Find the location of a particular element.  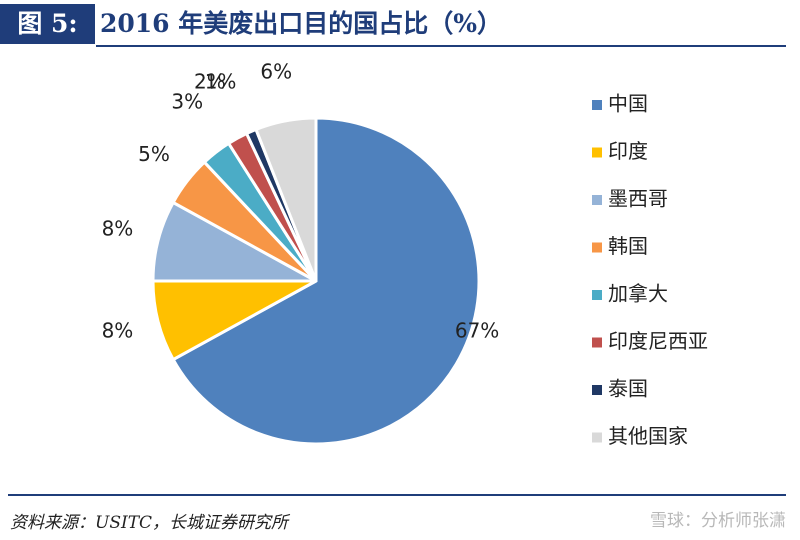

legend-label: 泰国 is located at coordinates (628, 389).